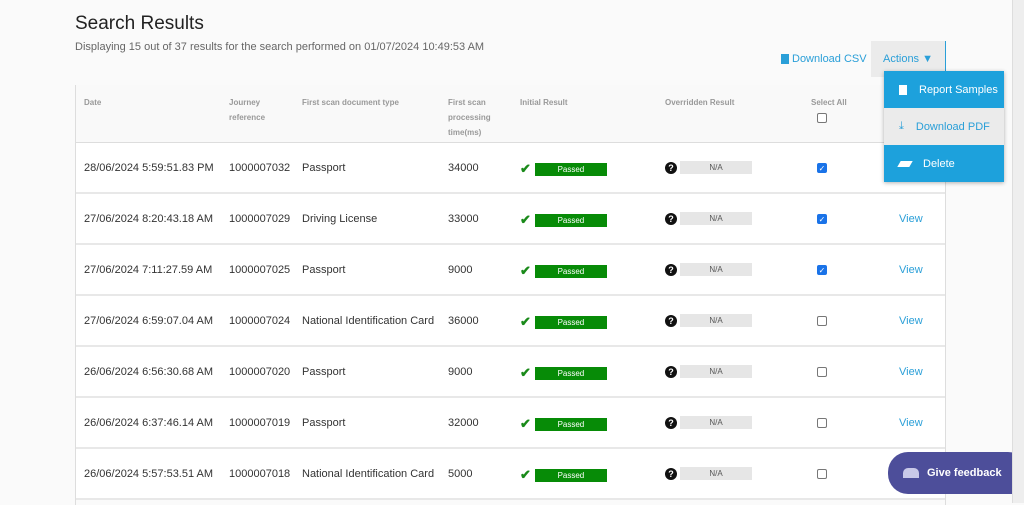 This screenshot has height=505, width=1024. What do you see at coordinates (350, 102) in the screenshot?
I see `col-doctype: First scan document type` at bounding box center [350, 102].